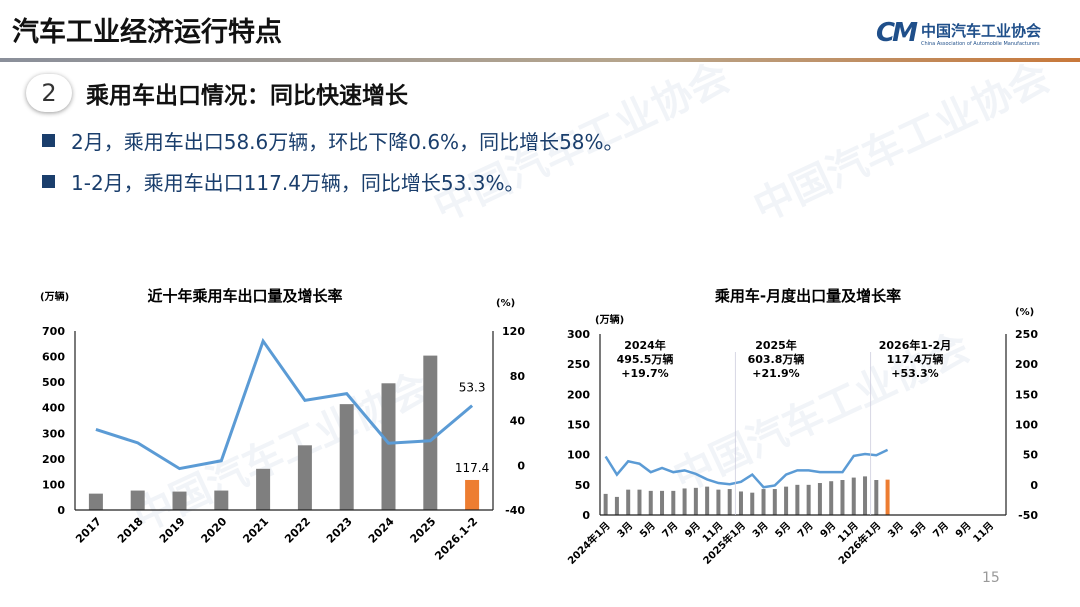 This screenshot has width=1080, height=607. What do you see at coordinates (1031, 455) in the screenshot?
I see `right-tick-label: 50` at bounding box center [1031, 455].